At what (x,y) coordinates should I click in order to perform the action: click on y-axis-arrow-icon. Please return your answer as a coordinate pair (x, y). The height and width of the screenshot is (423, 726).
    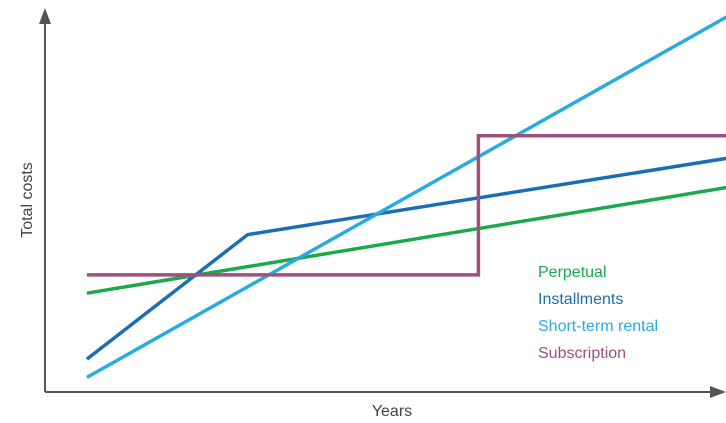
    Looking at the image, I should click on (45, 16).